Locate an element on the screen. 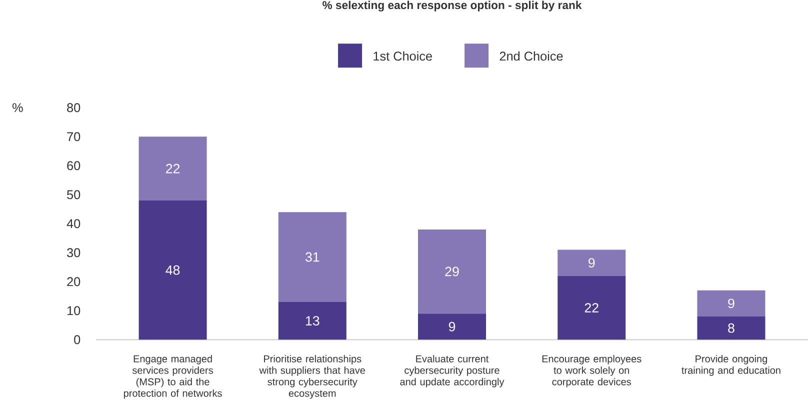  data-label: 8 is located at coordinates (731, 328).